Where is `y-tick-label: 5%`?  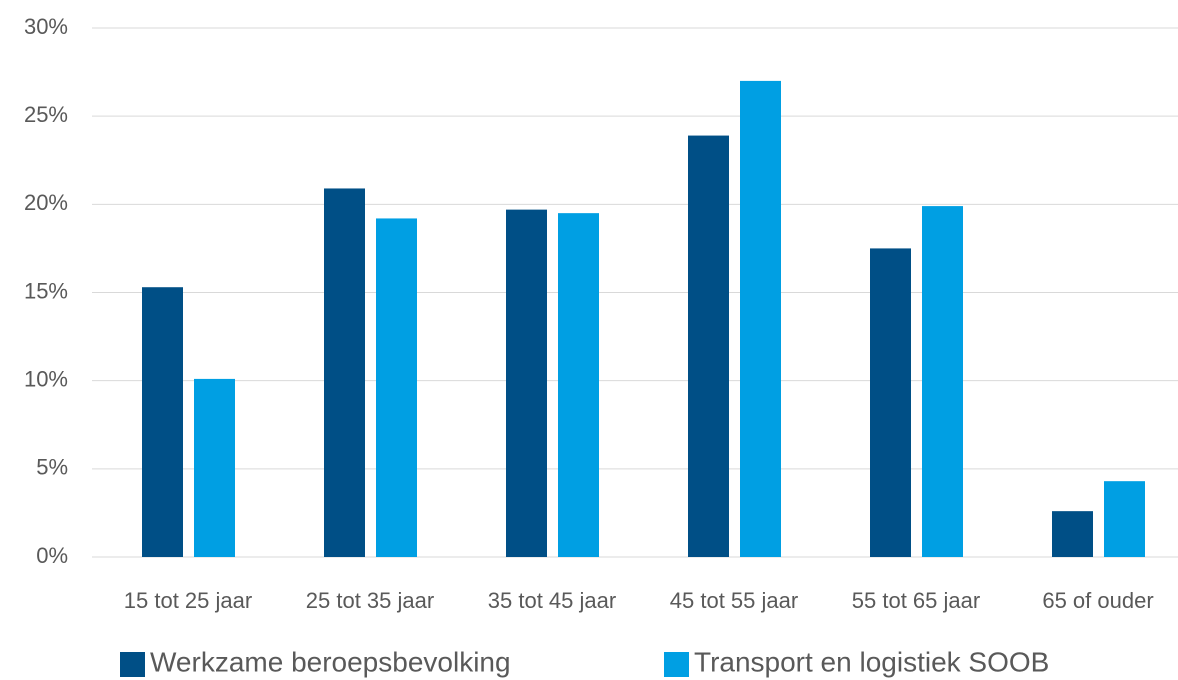 y-tick-label: 5% is located at coordinates (52, 467).